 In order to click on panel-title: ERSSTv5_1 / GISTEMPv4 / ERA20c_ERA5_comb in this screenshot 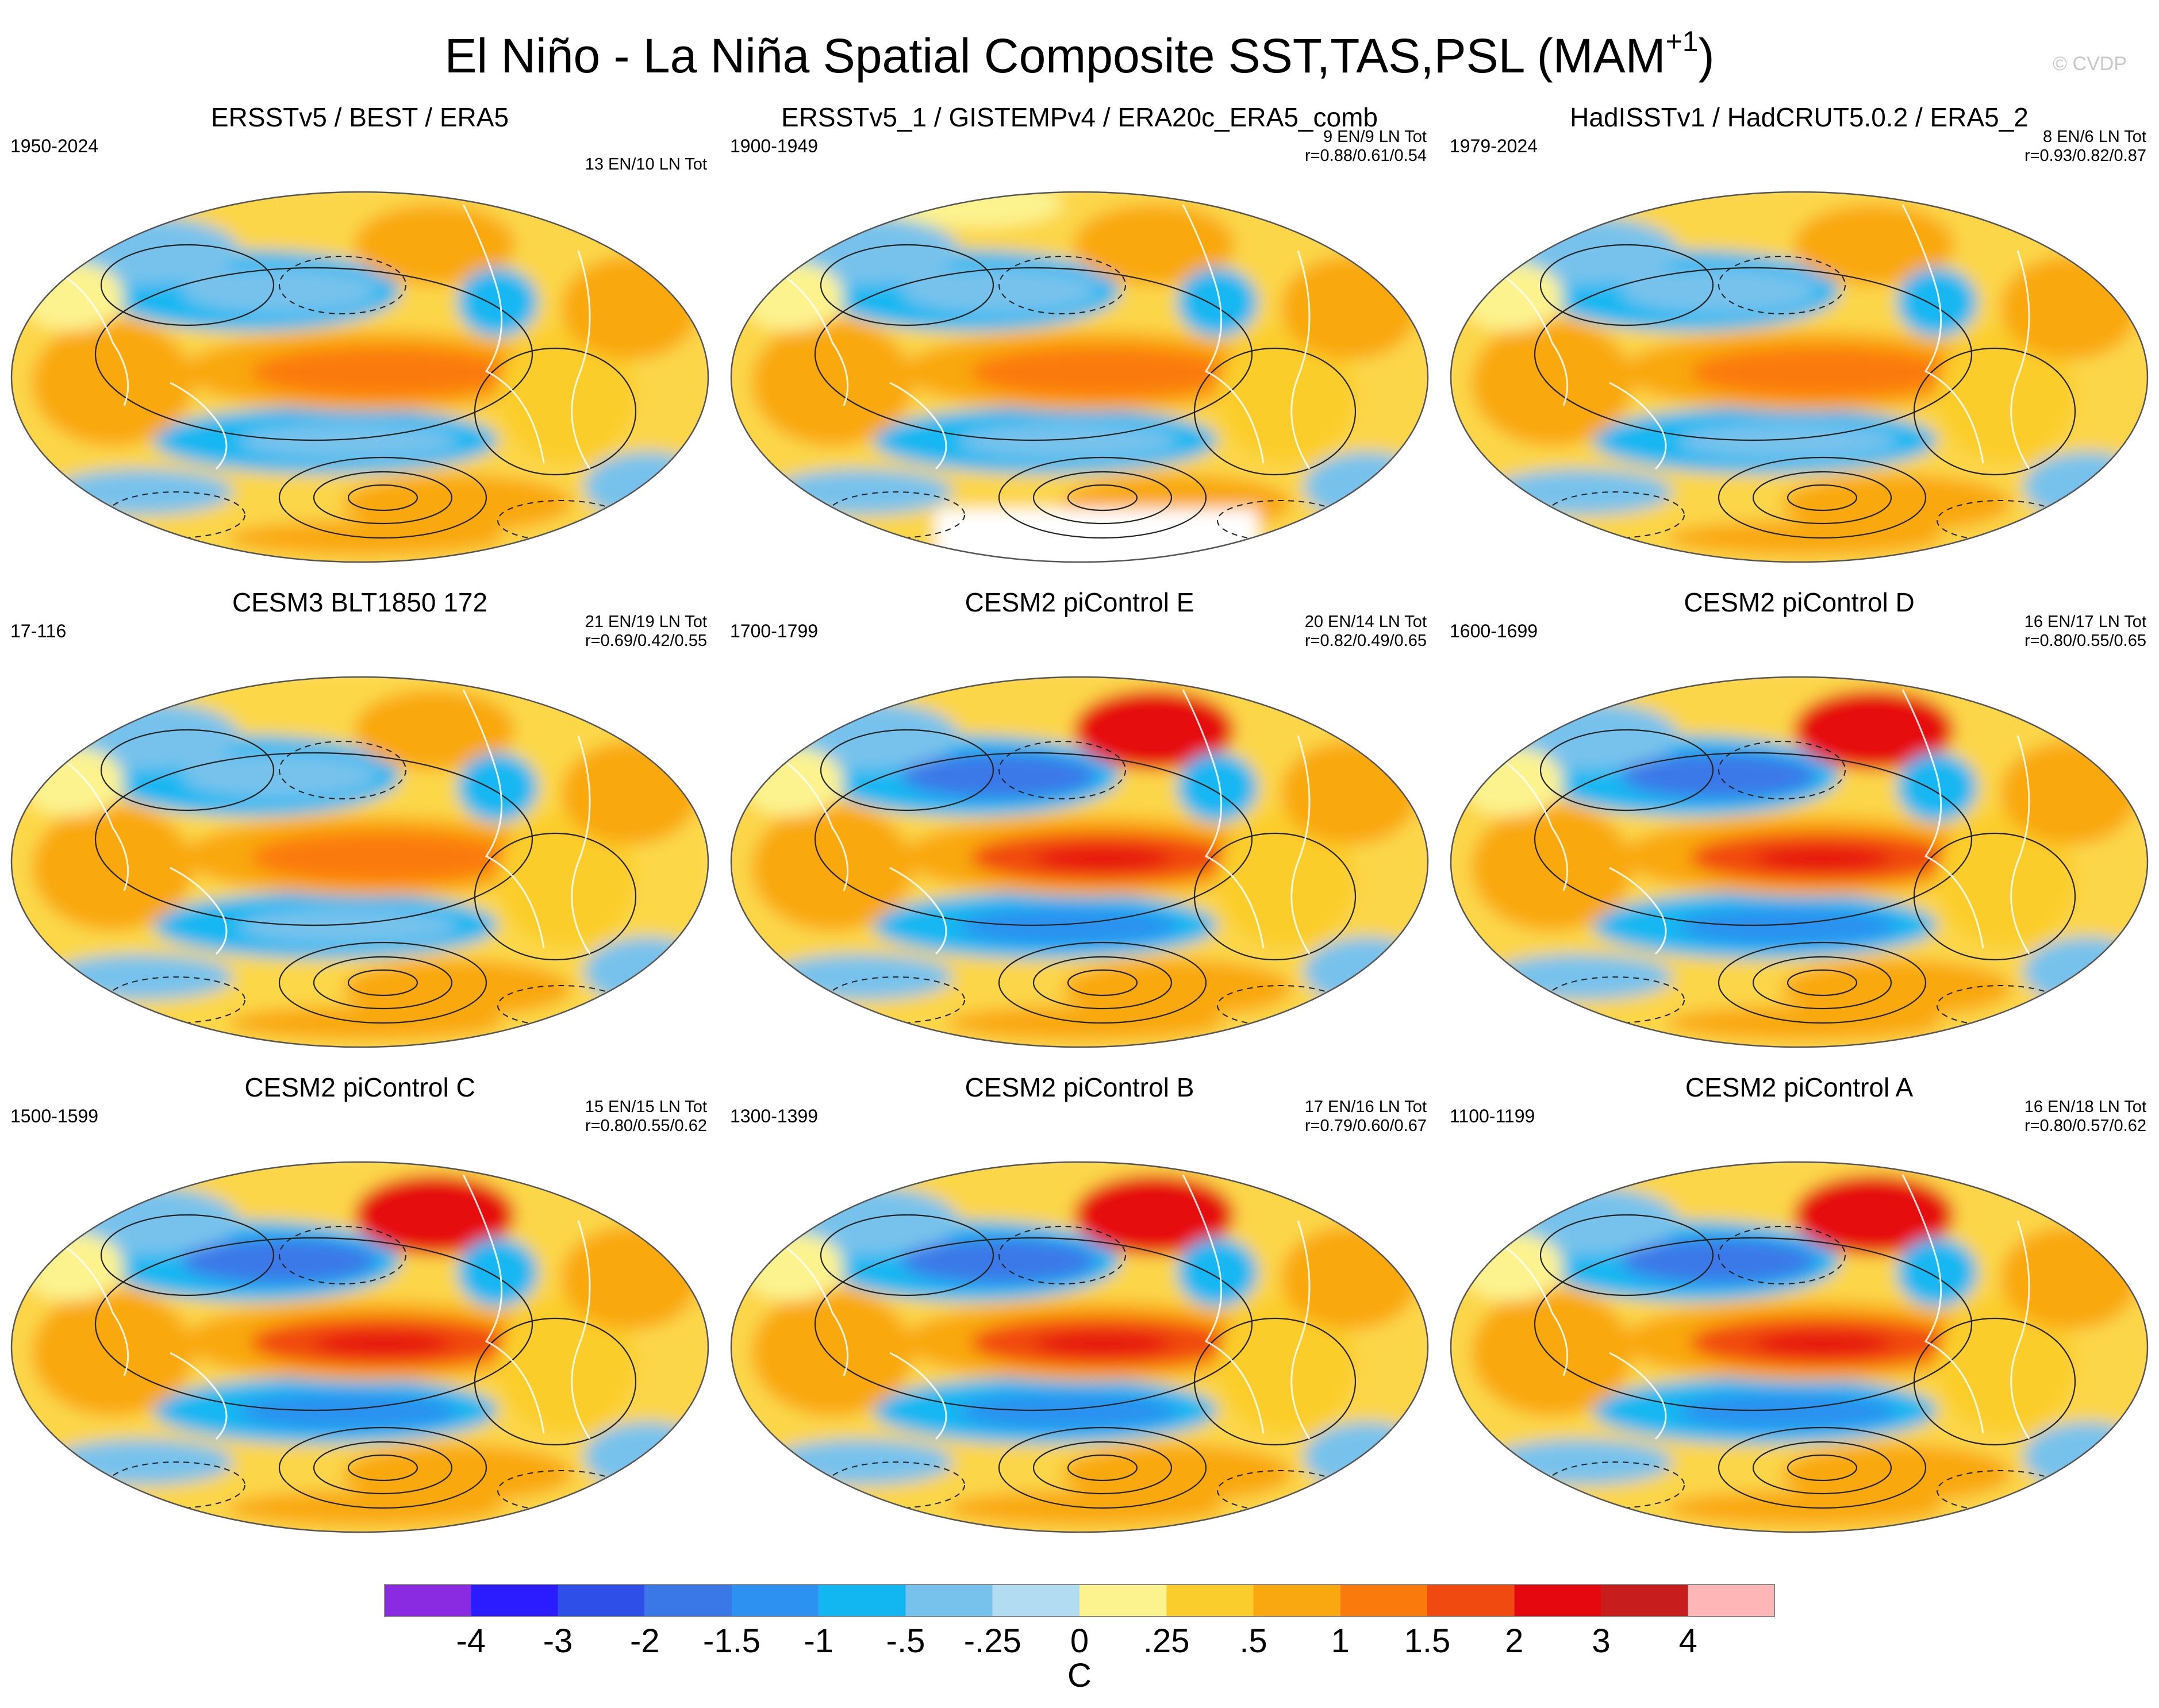, I will do `click(1079, 117)`.